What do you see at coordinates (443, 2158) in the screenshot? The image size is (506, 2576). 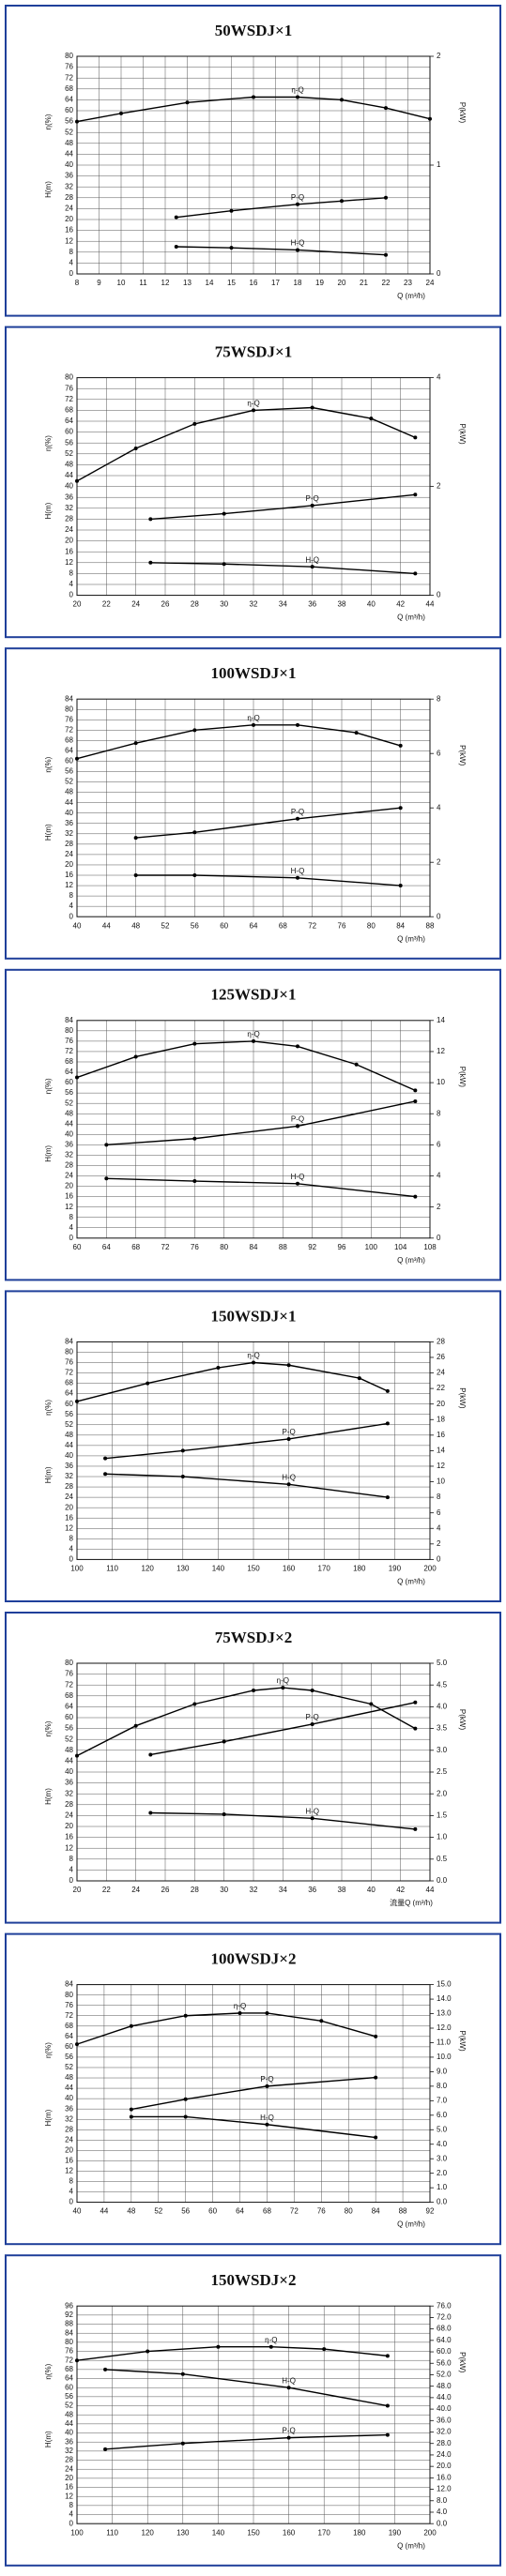 I see `y2-tick-label: 3.0` at bounding box center [443, 2158].